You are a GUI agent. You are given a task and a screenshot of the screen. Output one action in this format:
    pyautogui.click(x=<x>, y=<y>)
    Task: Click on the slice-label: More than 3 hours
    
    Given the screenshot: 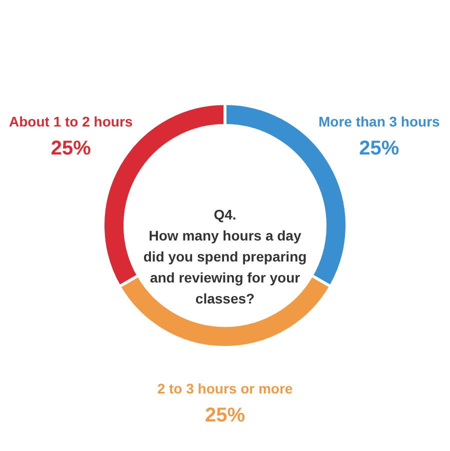 What is the action you would take?
    pyautogui.click(x=379, y=122)
    